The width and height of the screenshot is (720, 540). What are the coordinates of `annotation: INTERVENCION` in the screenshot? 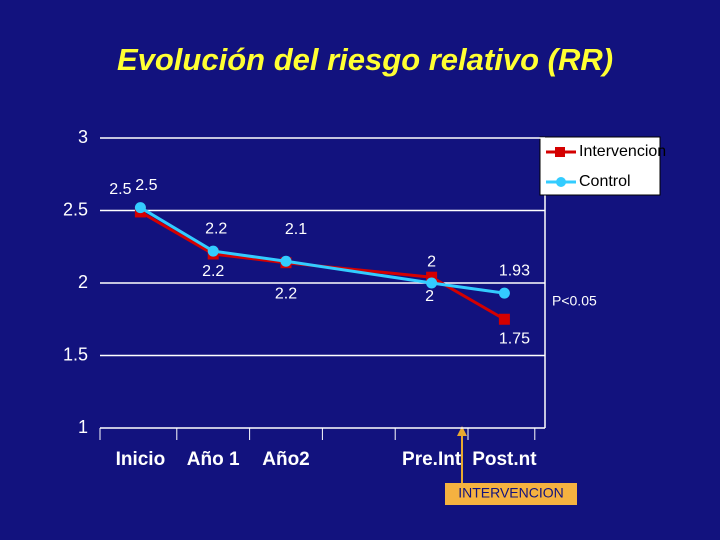 It's located at (511, 493).